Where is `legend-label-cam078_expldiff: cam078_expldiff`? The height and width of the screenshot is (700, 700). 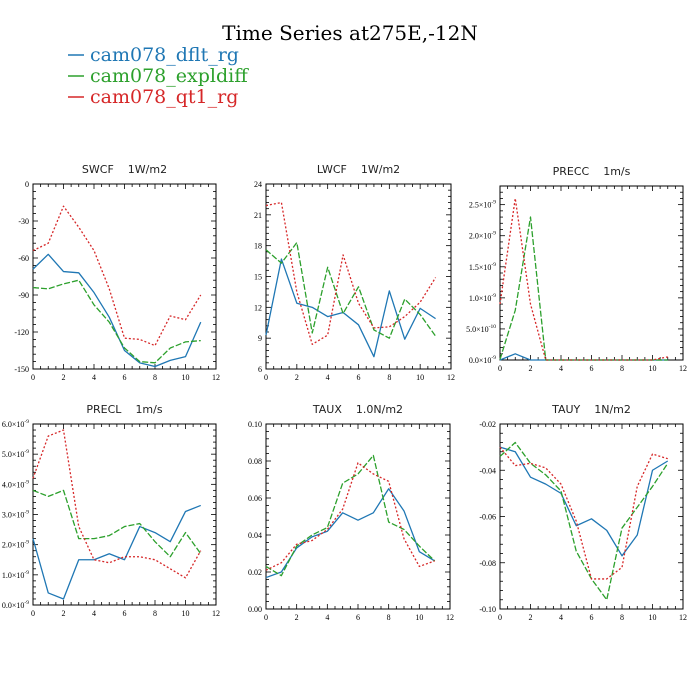
legend-label-cam078_expldiff: cam078_expldiff is located at coordinates (169, 76).